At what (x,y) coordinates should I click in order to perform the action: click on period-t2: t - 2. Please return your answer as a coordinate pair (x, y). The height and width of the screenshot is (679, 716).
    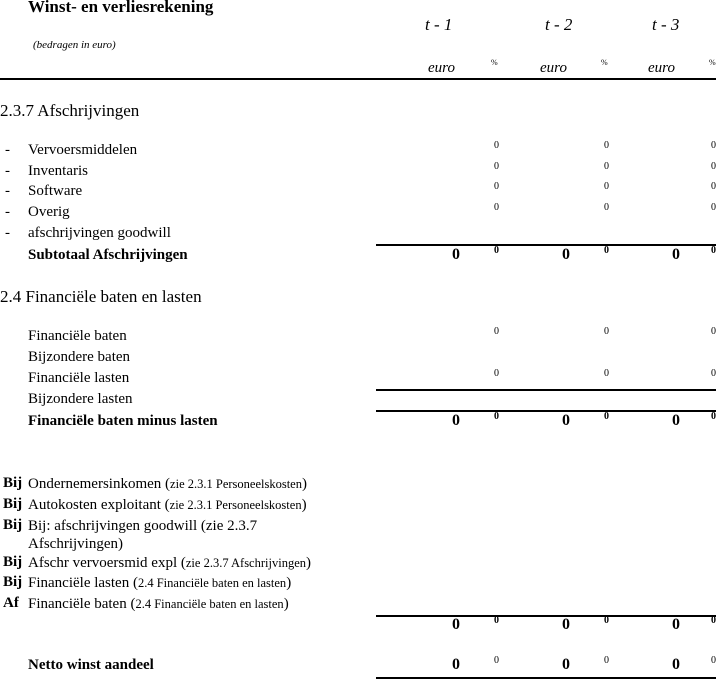
    Looking at the image, I should click on (559, 24).